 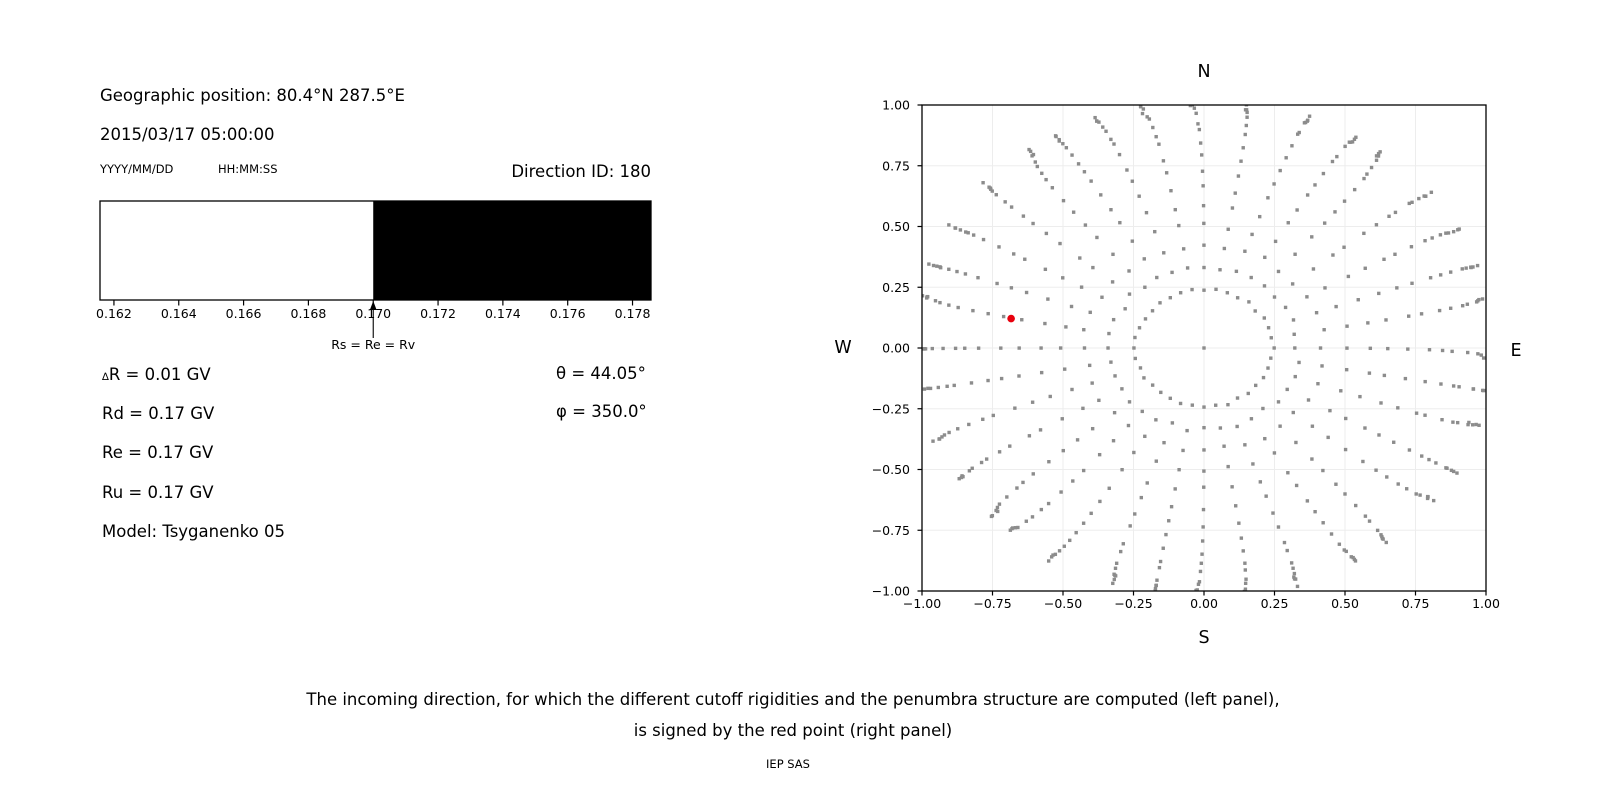 What do you see at coordinates (1011, 318) in the screenshot?
I see `red-direction-point` at bounding box center [1011, 318].